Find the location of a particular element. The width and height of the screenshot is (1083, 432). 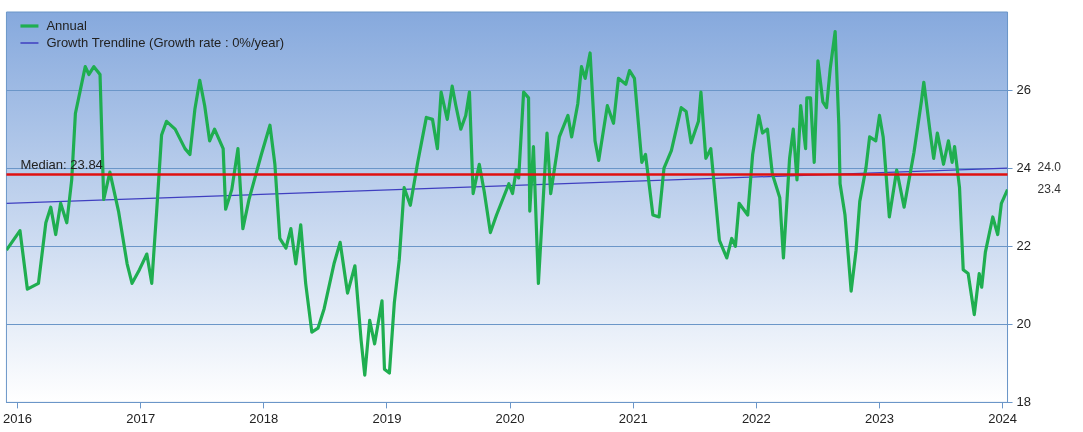

x-tick-label: 2020 is located at coordinates (510, 418).